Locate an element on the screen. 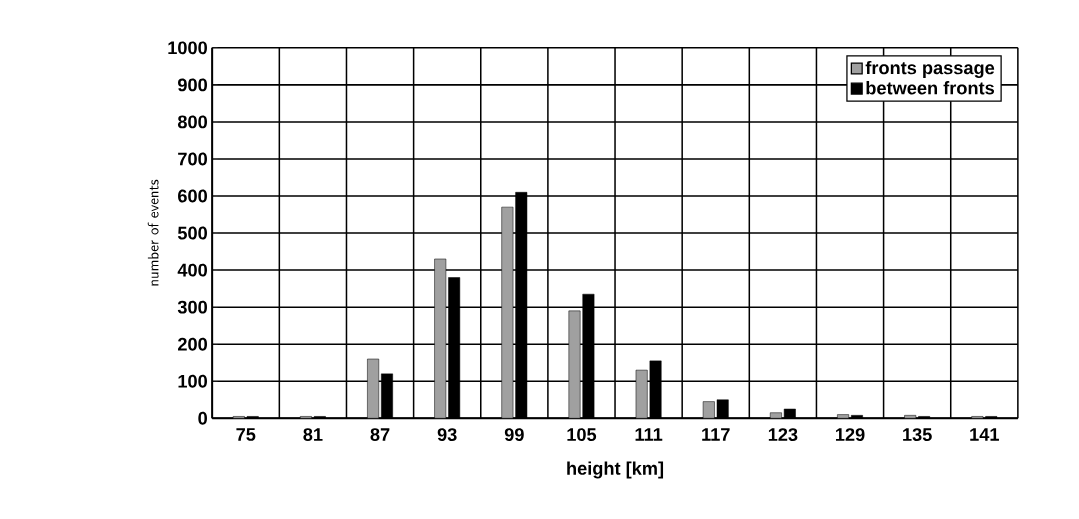 Image resolution: width=1079 pixels, height=519 pixels. y-tick-label: 500 is located at coordinates (192, 233).